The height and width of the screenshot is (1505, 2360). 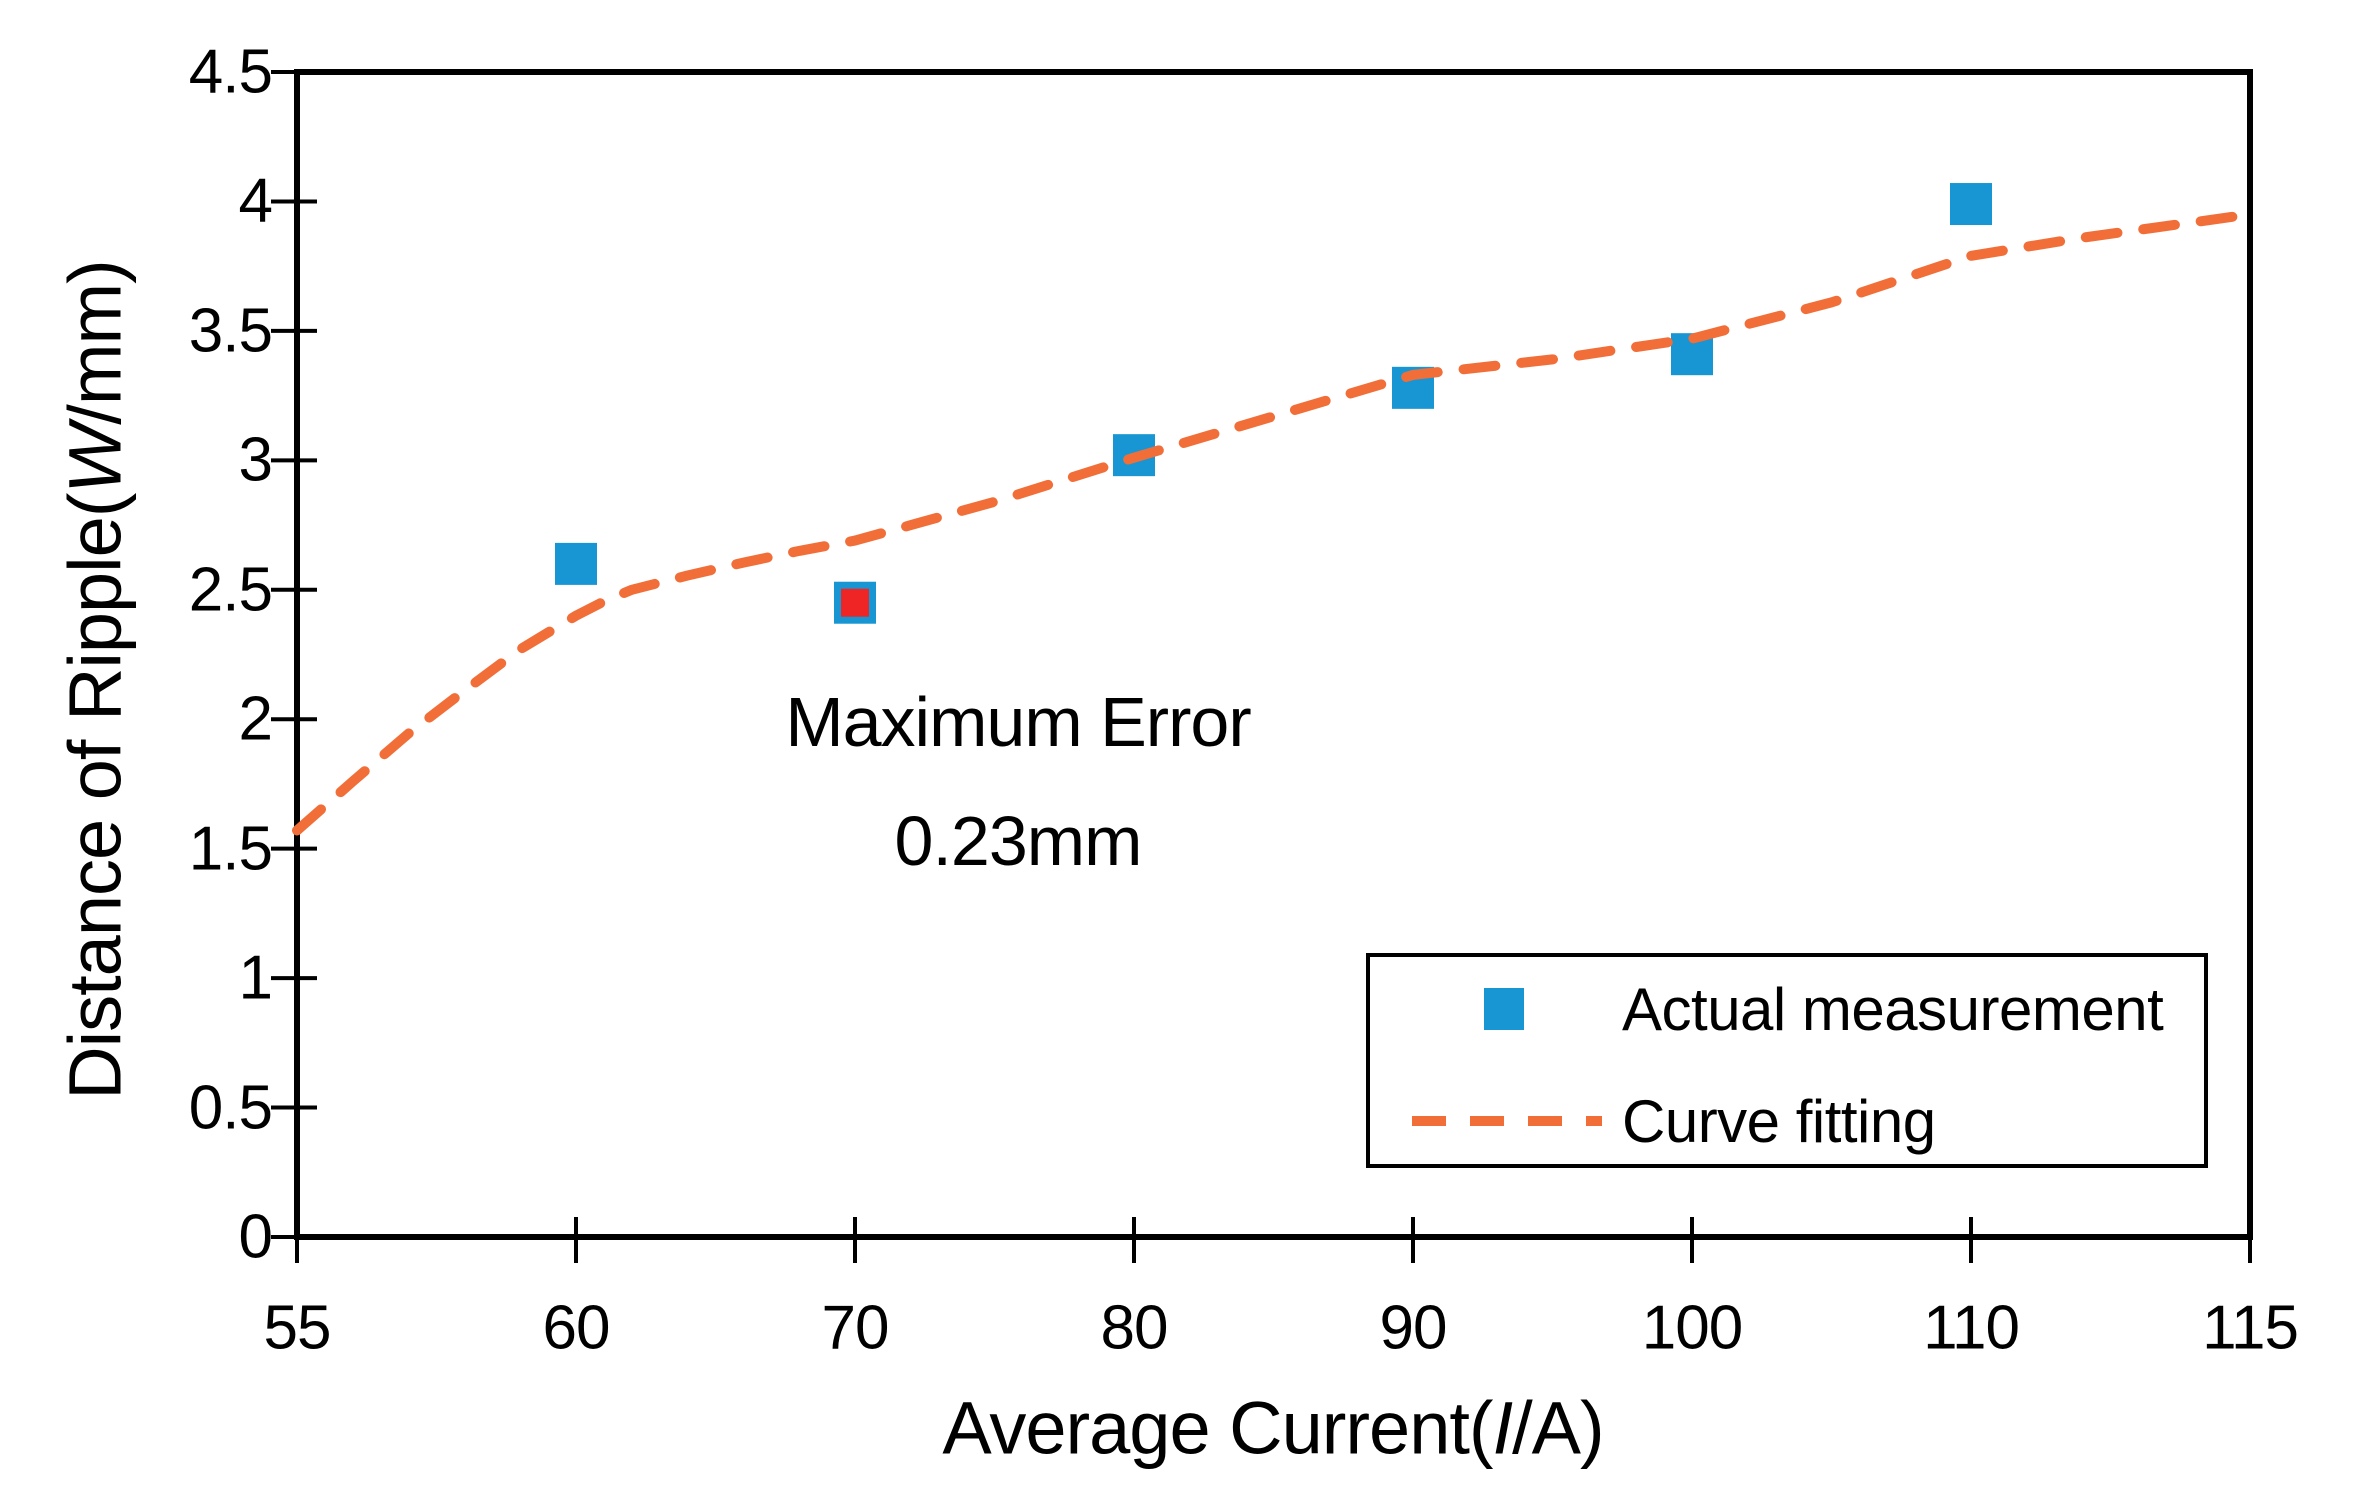 I want to click on legend-item-actual-measurement: Actual measurement, so click(x=1787, y=1009).